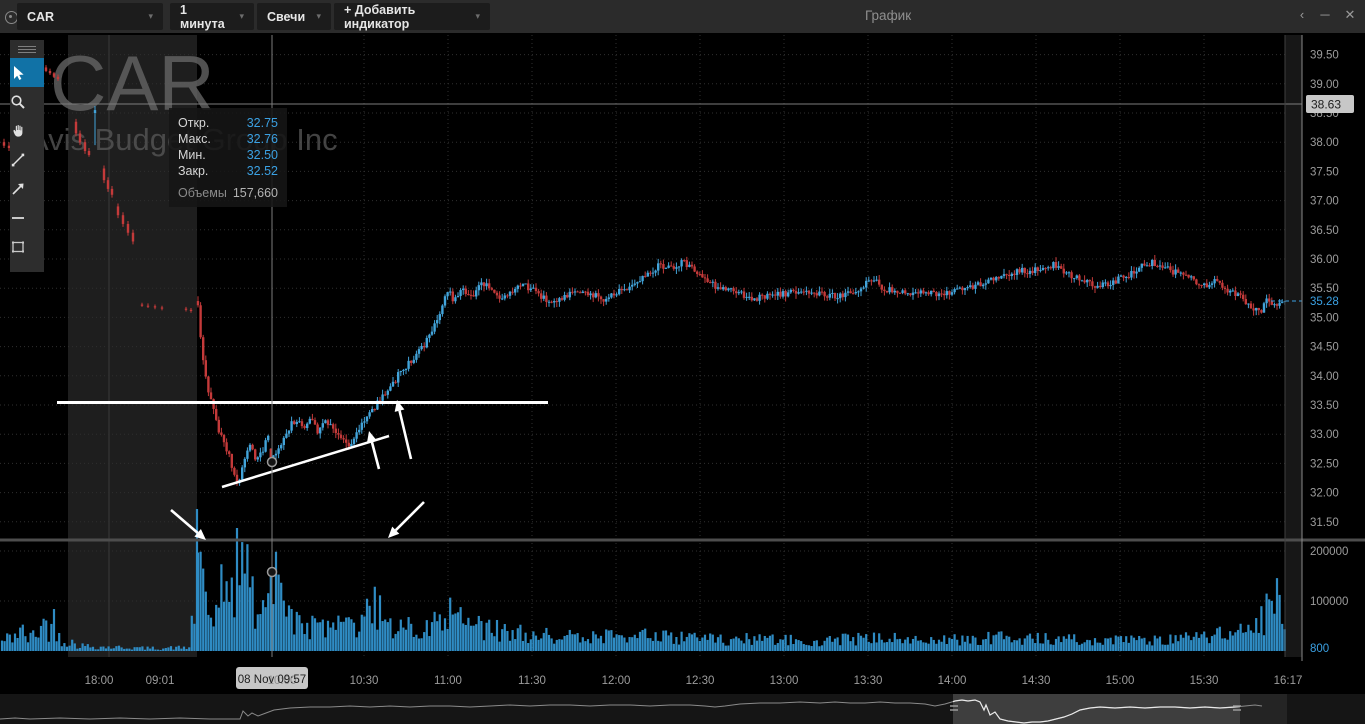 This screenshot has width=1365, height=724. Describe the element at coordinates (262, 171) in the screenshot. I see `close-value: 32.52` at that location.